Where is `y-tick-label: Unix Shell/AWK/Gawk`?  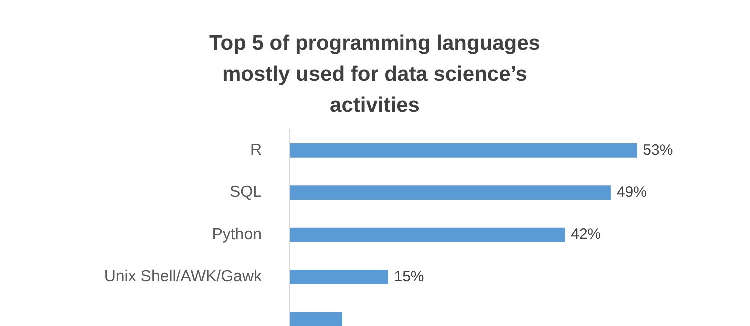 y-tick-label: Unix Shell/AWK/Gawk is located at coordinates (183, 277).